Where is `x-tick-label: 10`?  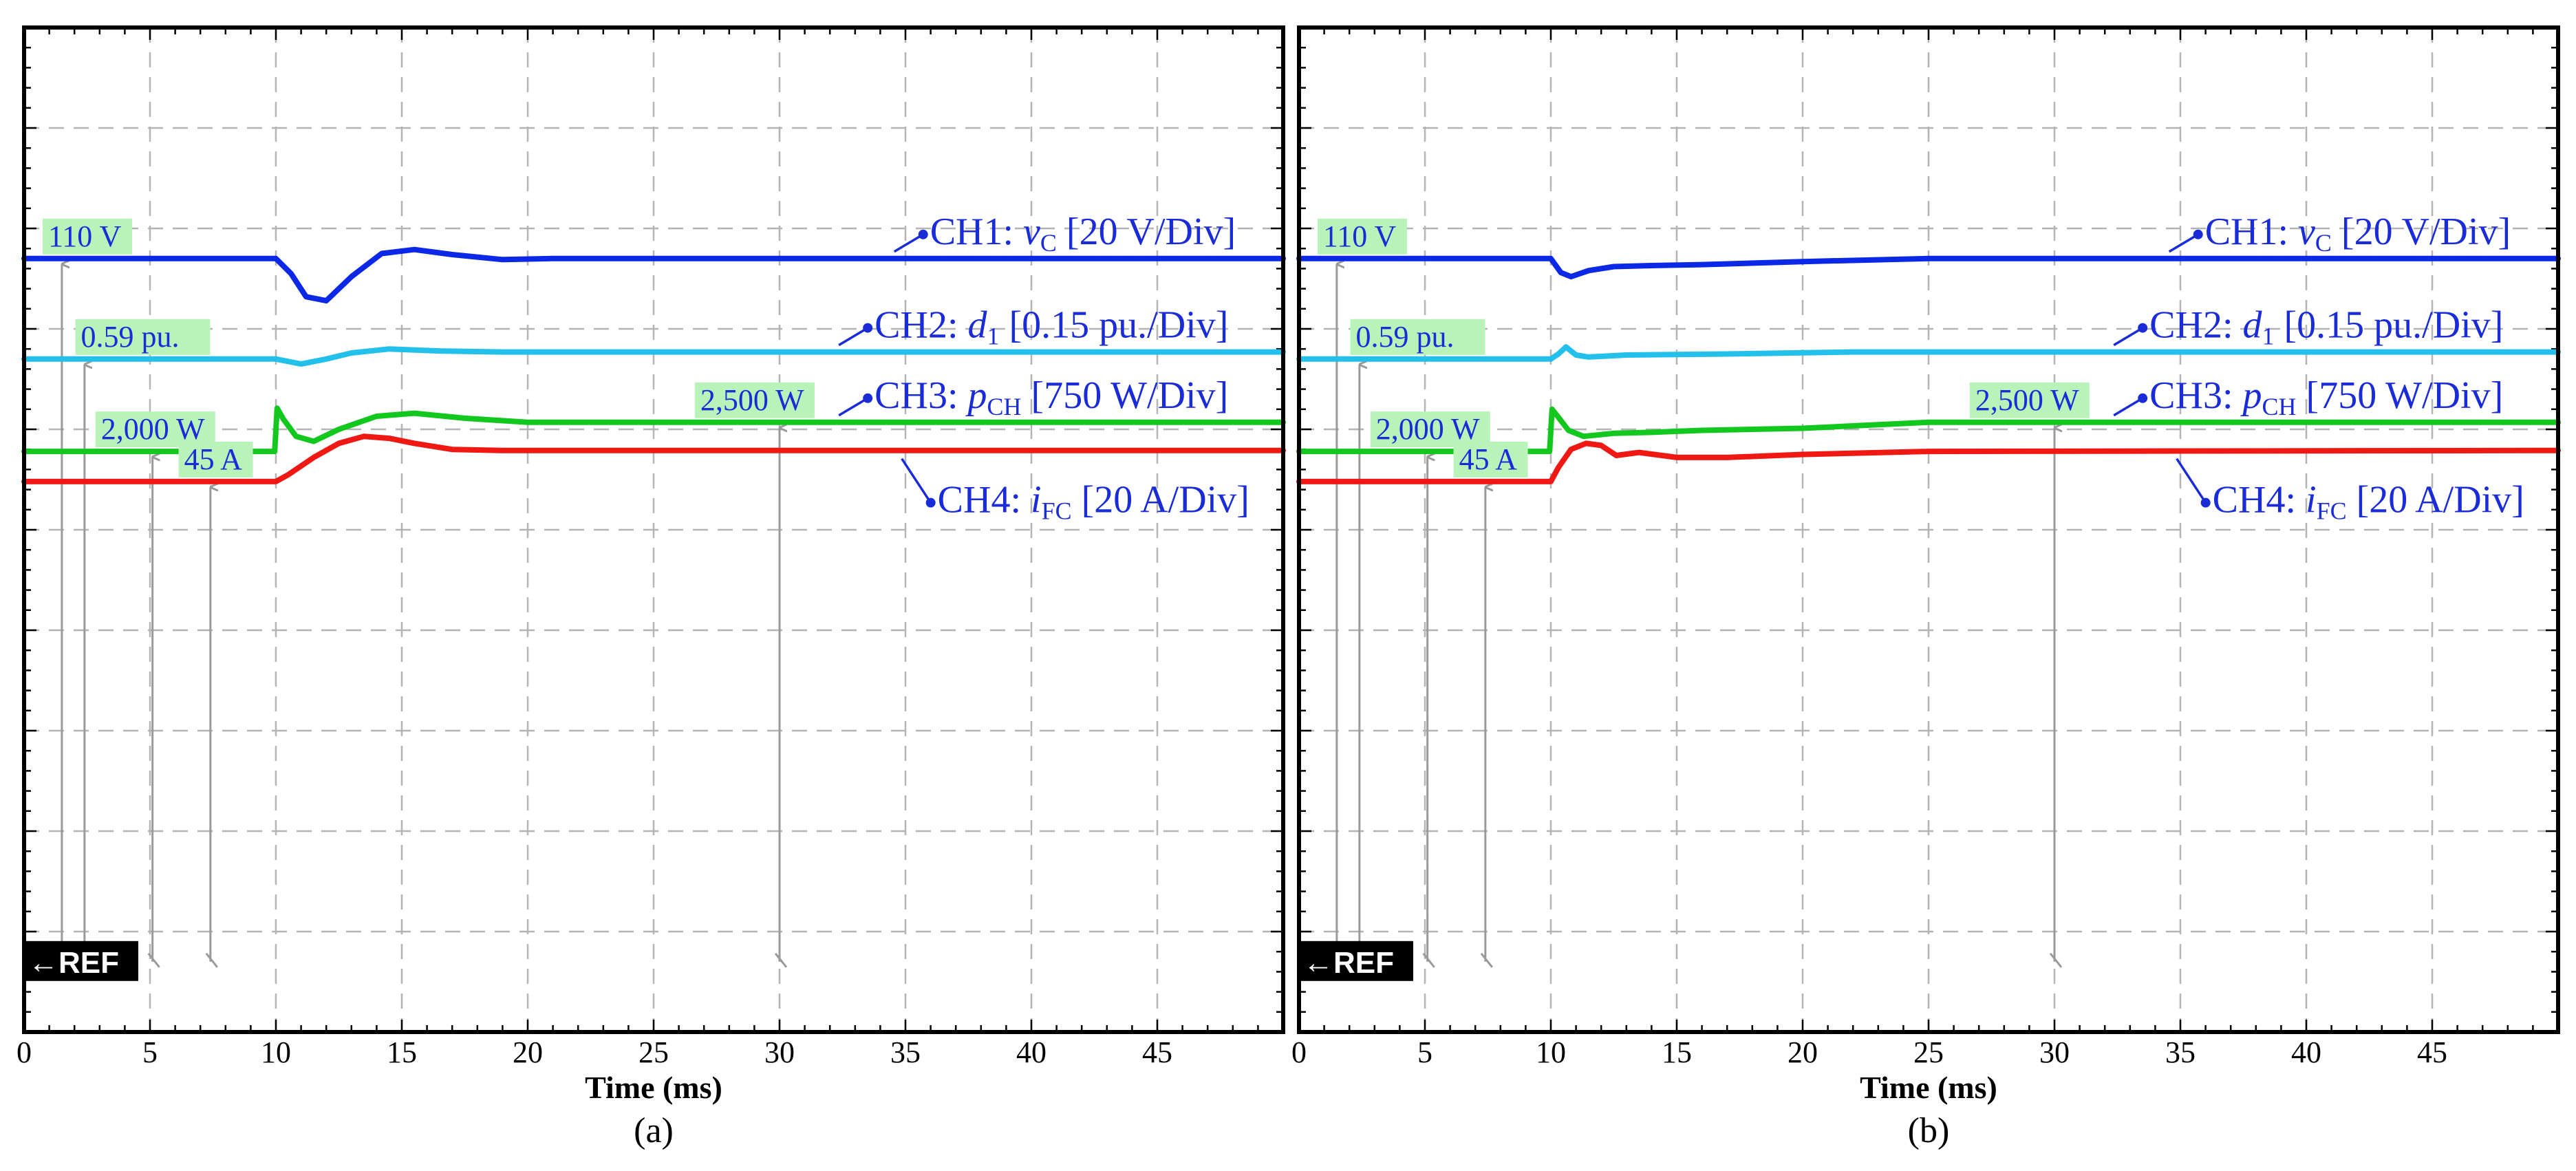
x-tick-label: 10 is located at coordinates (276, 1052).